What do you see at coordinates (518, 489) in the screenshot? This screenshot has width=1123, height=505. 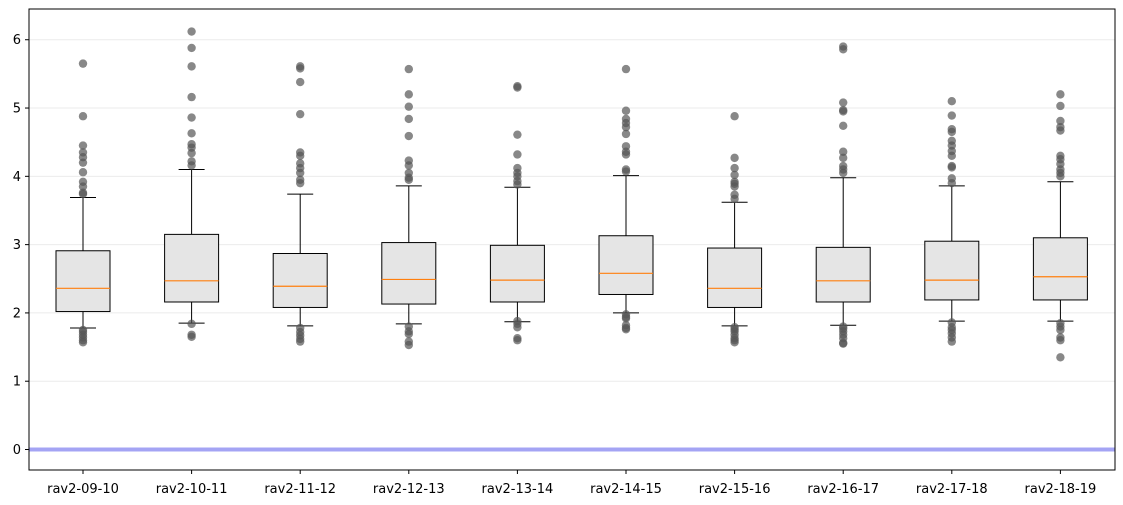 I see `x-tick-label: rav2-13-14` at bounding box center [518, 489].